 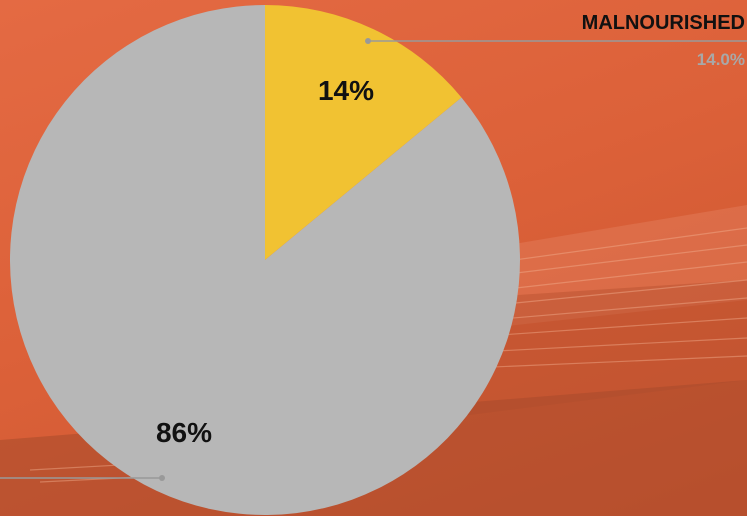 I want to click on pie-slice-malnourished, so click(x=363, y=132).